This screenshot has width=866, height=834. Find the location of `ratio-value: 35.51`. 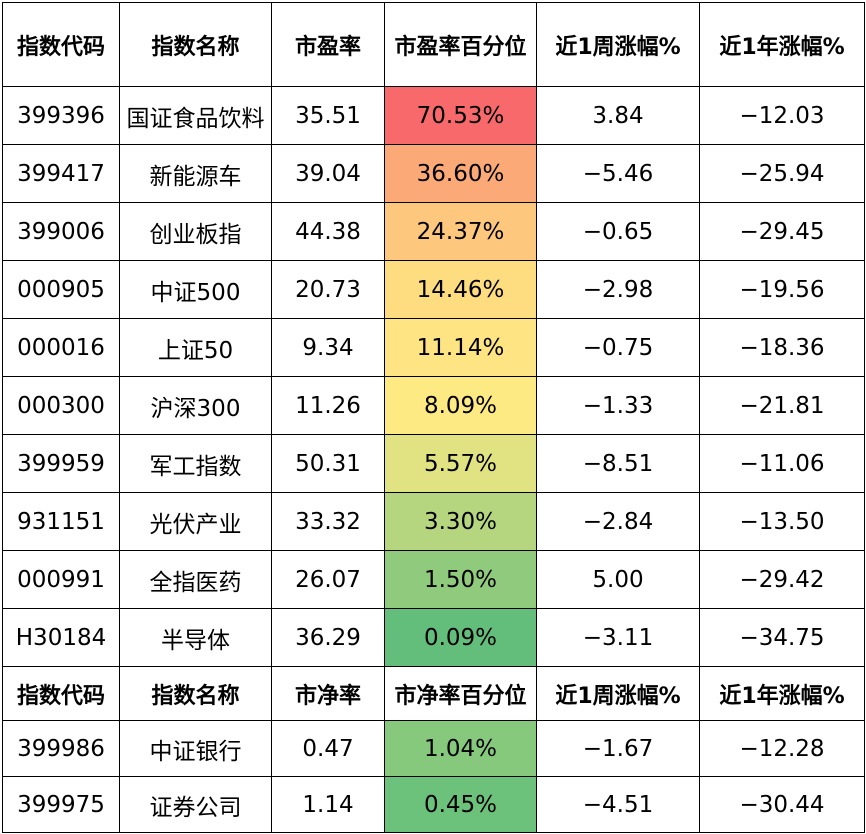

ratio-value: 35.51 is located at coordinates (328, 115).